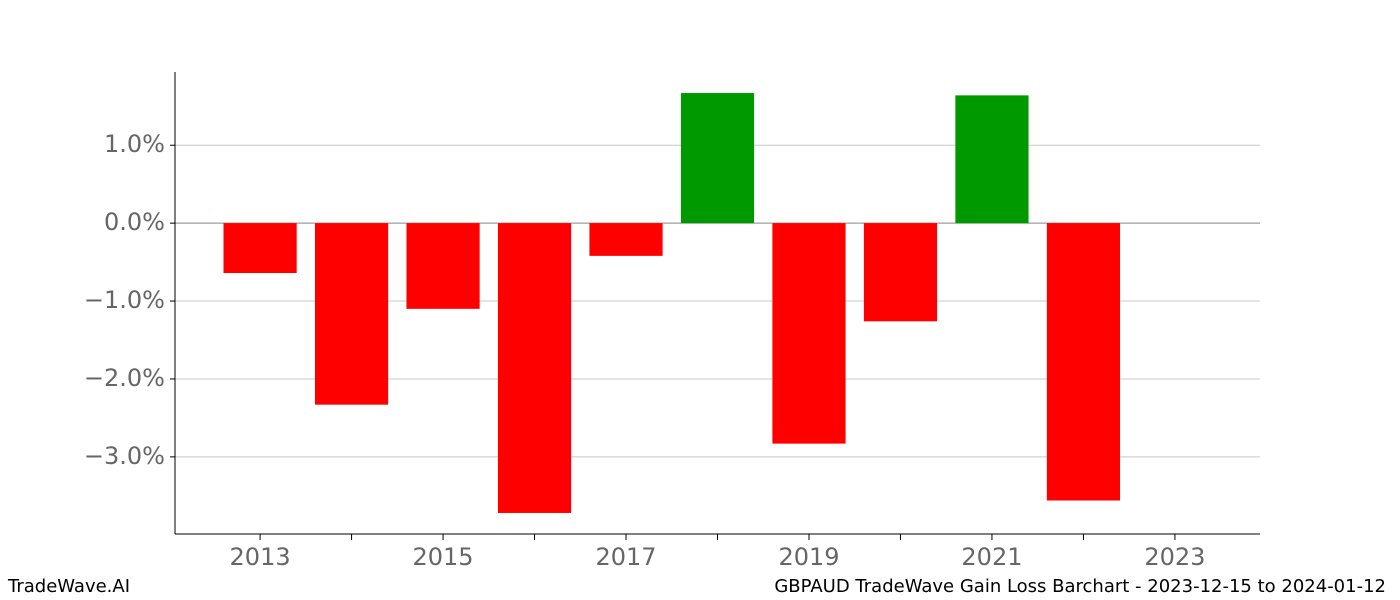  What do you see at coordinates (1174, 557) in the screenshot?
I see `x-tick-label: 2023` at bounding box center [1174, 557].